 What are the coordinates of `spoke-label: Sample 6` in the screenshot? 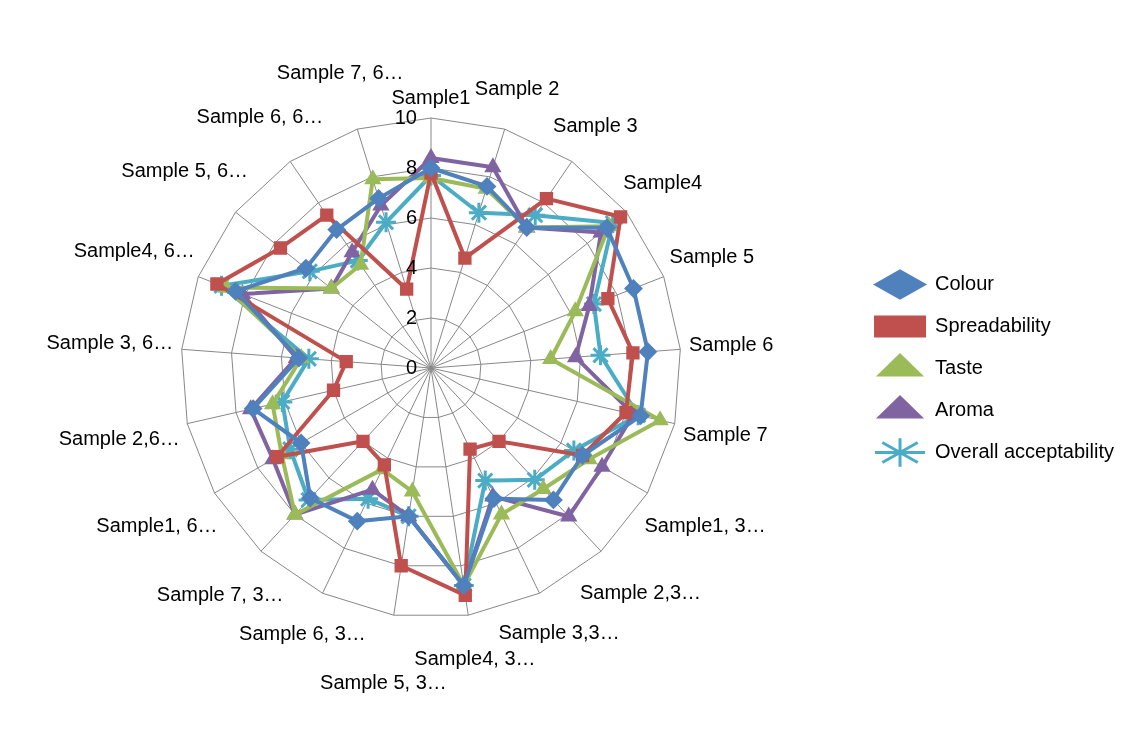 It's located at (731, 344).